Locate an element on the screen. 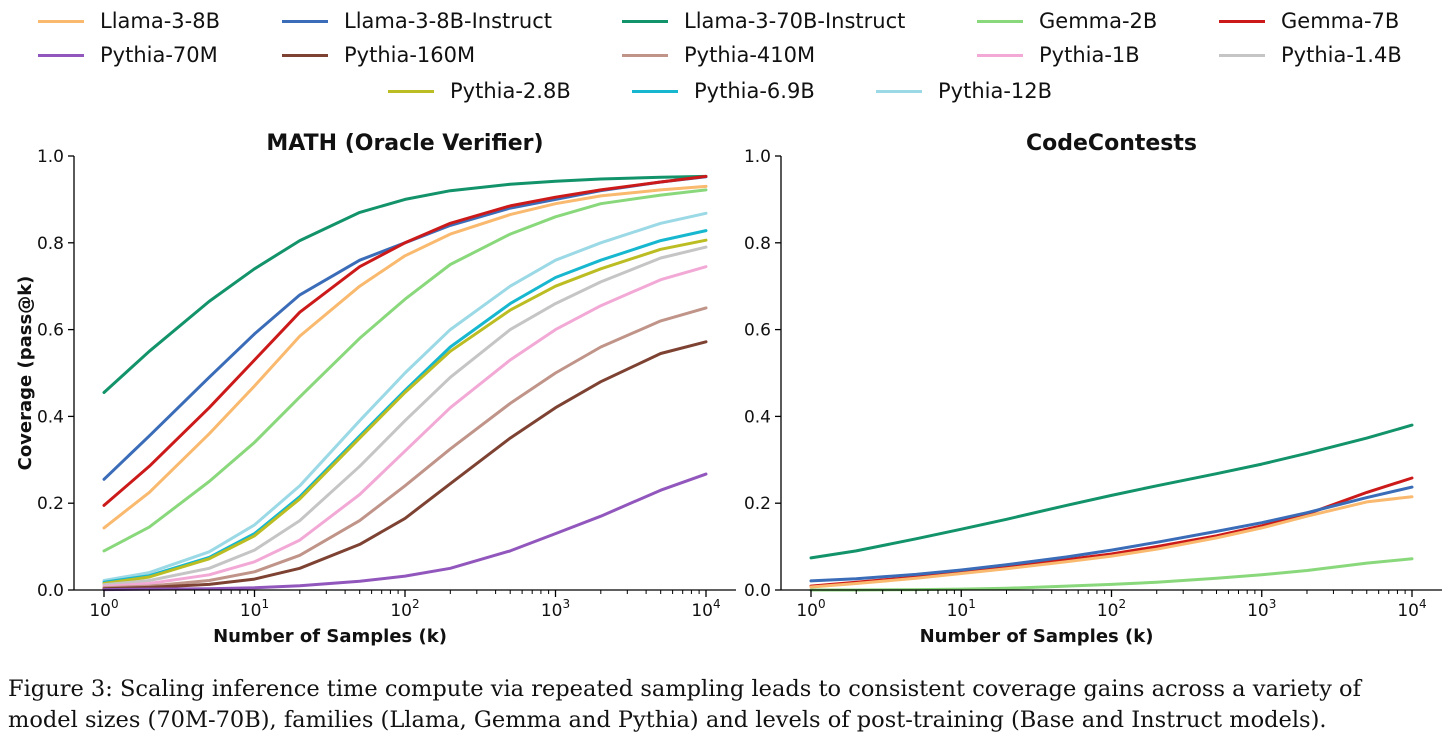  series-line-llama-3-8b is located at coordinates (1111, 542).